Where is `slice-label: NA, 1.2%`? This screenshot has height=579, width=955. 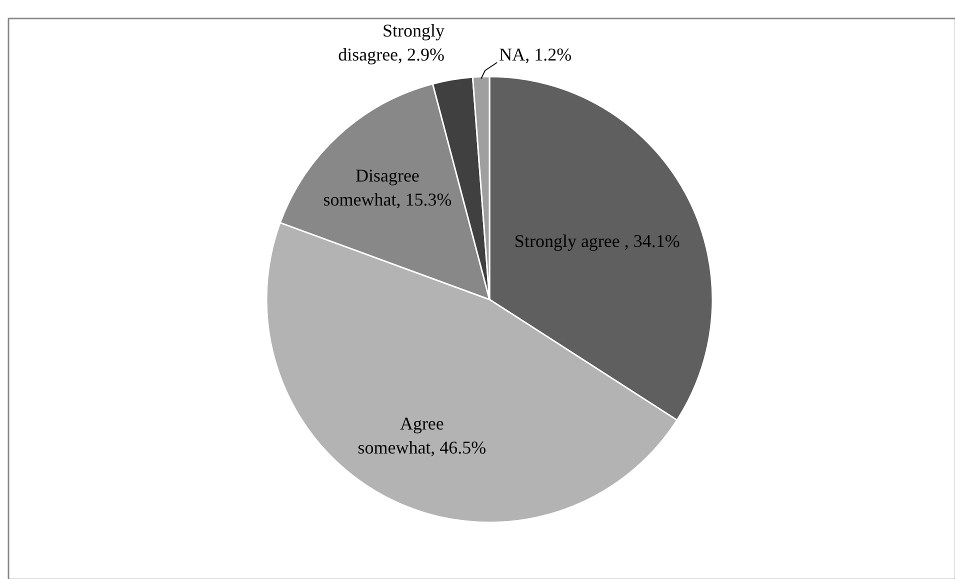
slice-label: NA, 1.2% is located at coordinates (535, 54).